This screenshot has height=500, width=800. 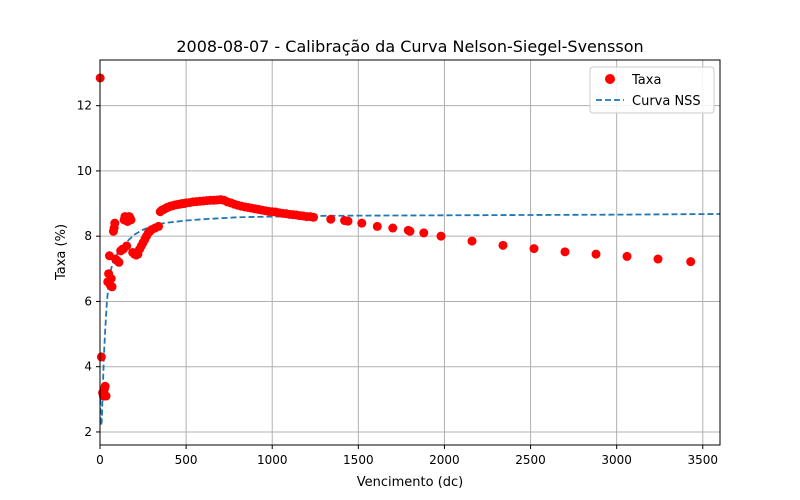 What do you see at coordinates (88, 432) in the screenshot?
I see `y-tick-label: 2` at bounding box center [88, 432].